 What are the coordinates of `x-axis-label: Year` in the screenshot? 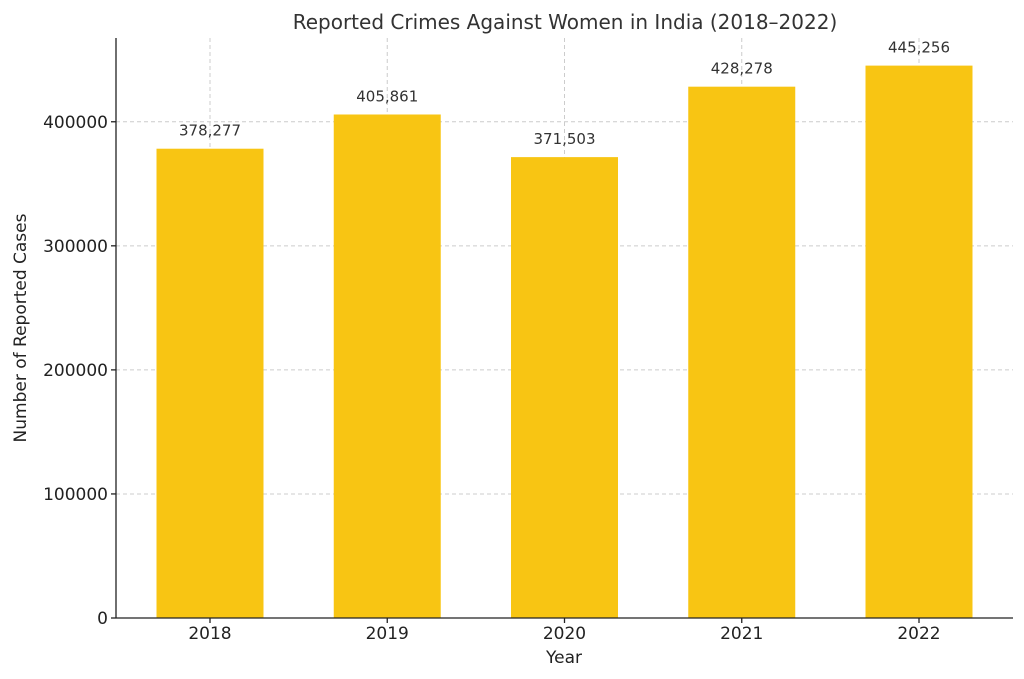 It's located at (563, 658).